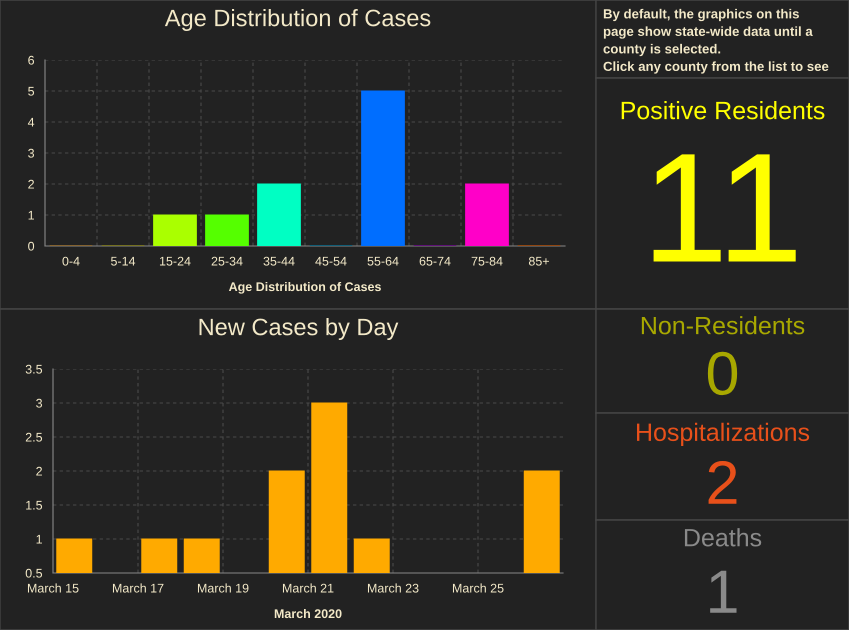 This screenshot has height=630, width=849. I want to click on x-tick-label: March 17, so click(138, 588).